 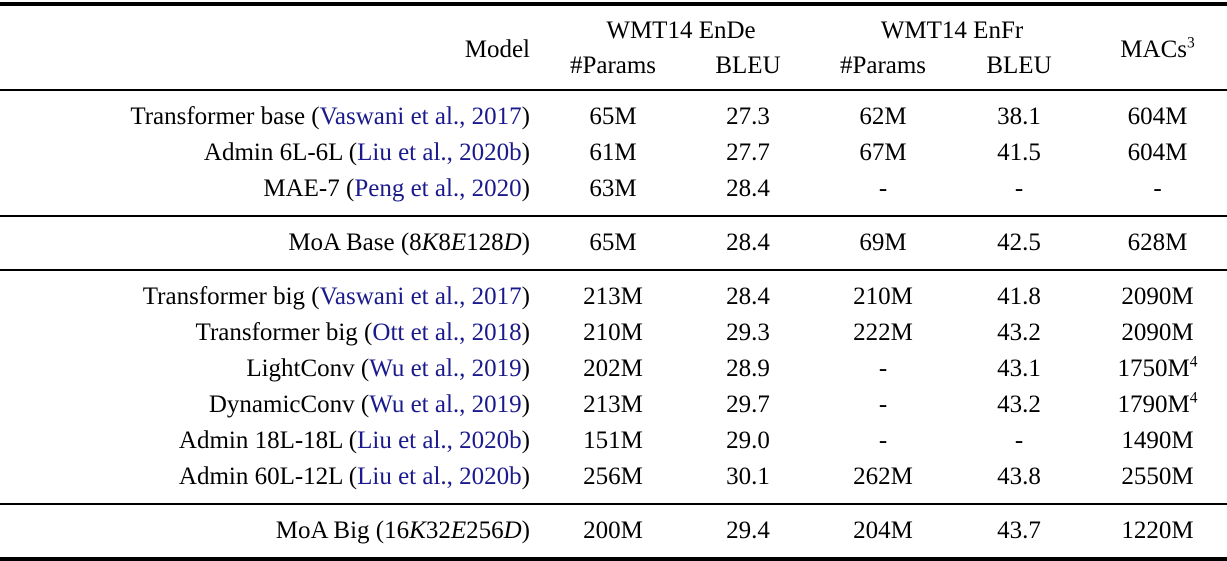 I want to click on enfr-bleu-cell: 43.7, so click(x=1019, y=530).